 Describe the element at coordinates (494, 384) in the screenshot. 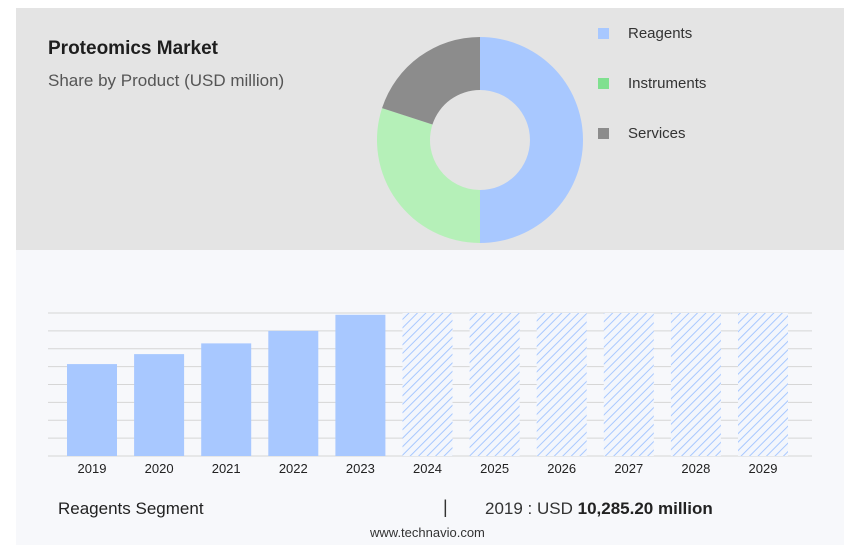

I see `forecast-bar-2025` at that location.